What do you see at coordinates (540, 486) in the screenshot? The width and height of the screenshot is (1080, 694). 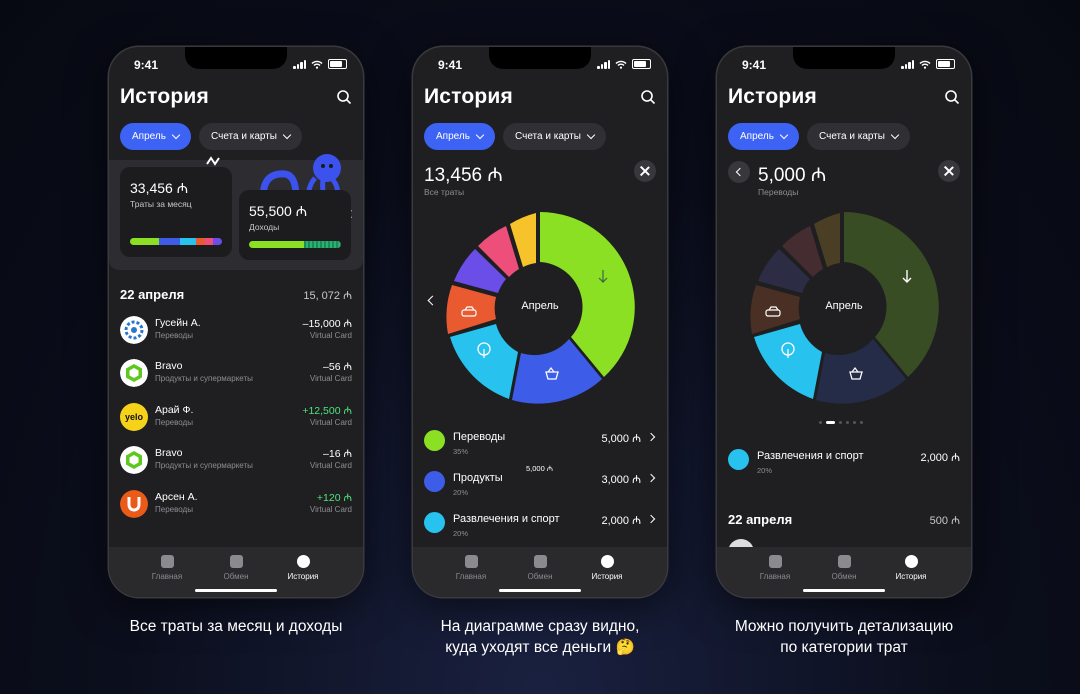 I see `category-row-groceries: Продукты 20% 3,000 ₼` at bounding box center [540, 486].